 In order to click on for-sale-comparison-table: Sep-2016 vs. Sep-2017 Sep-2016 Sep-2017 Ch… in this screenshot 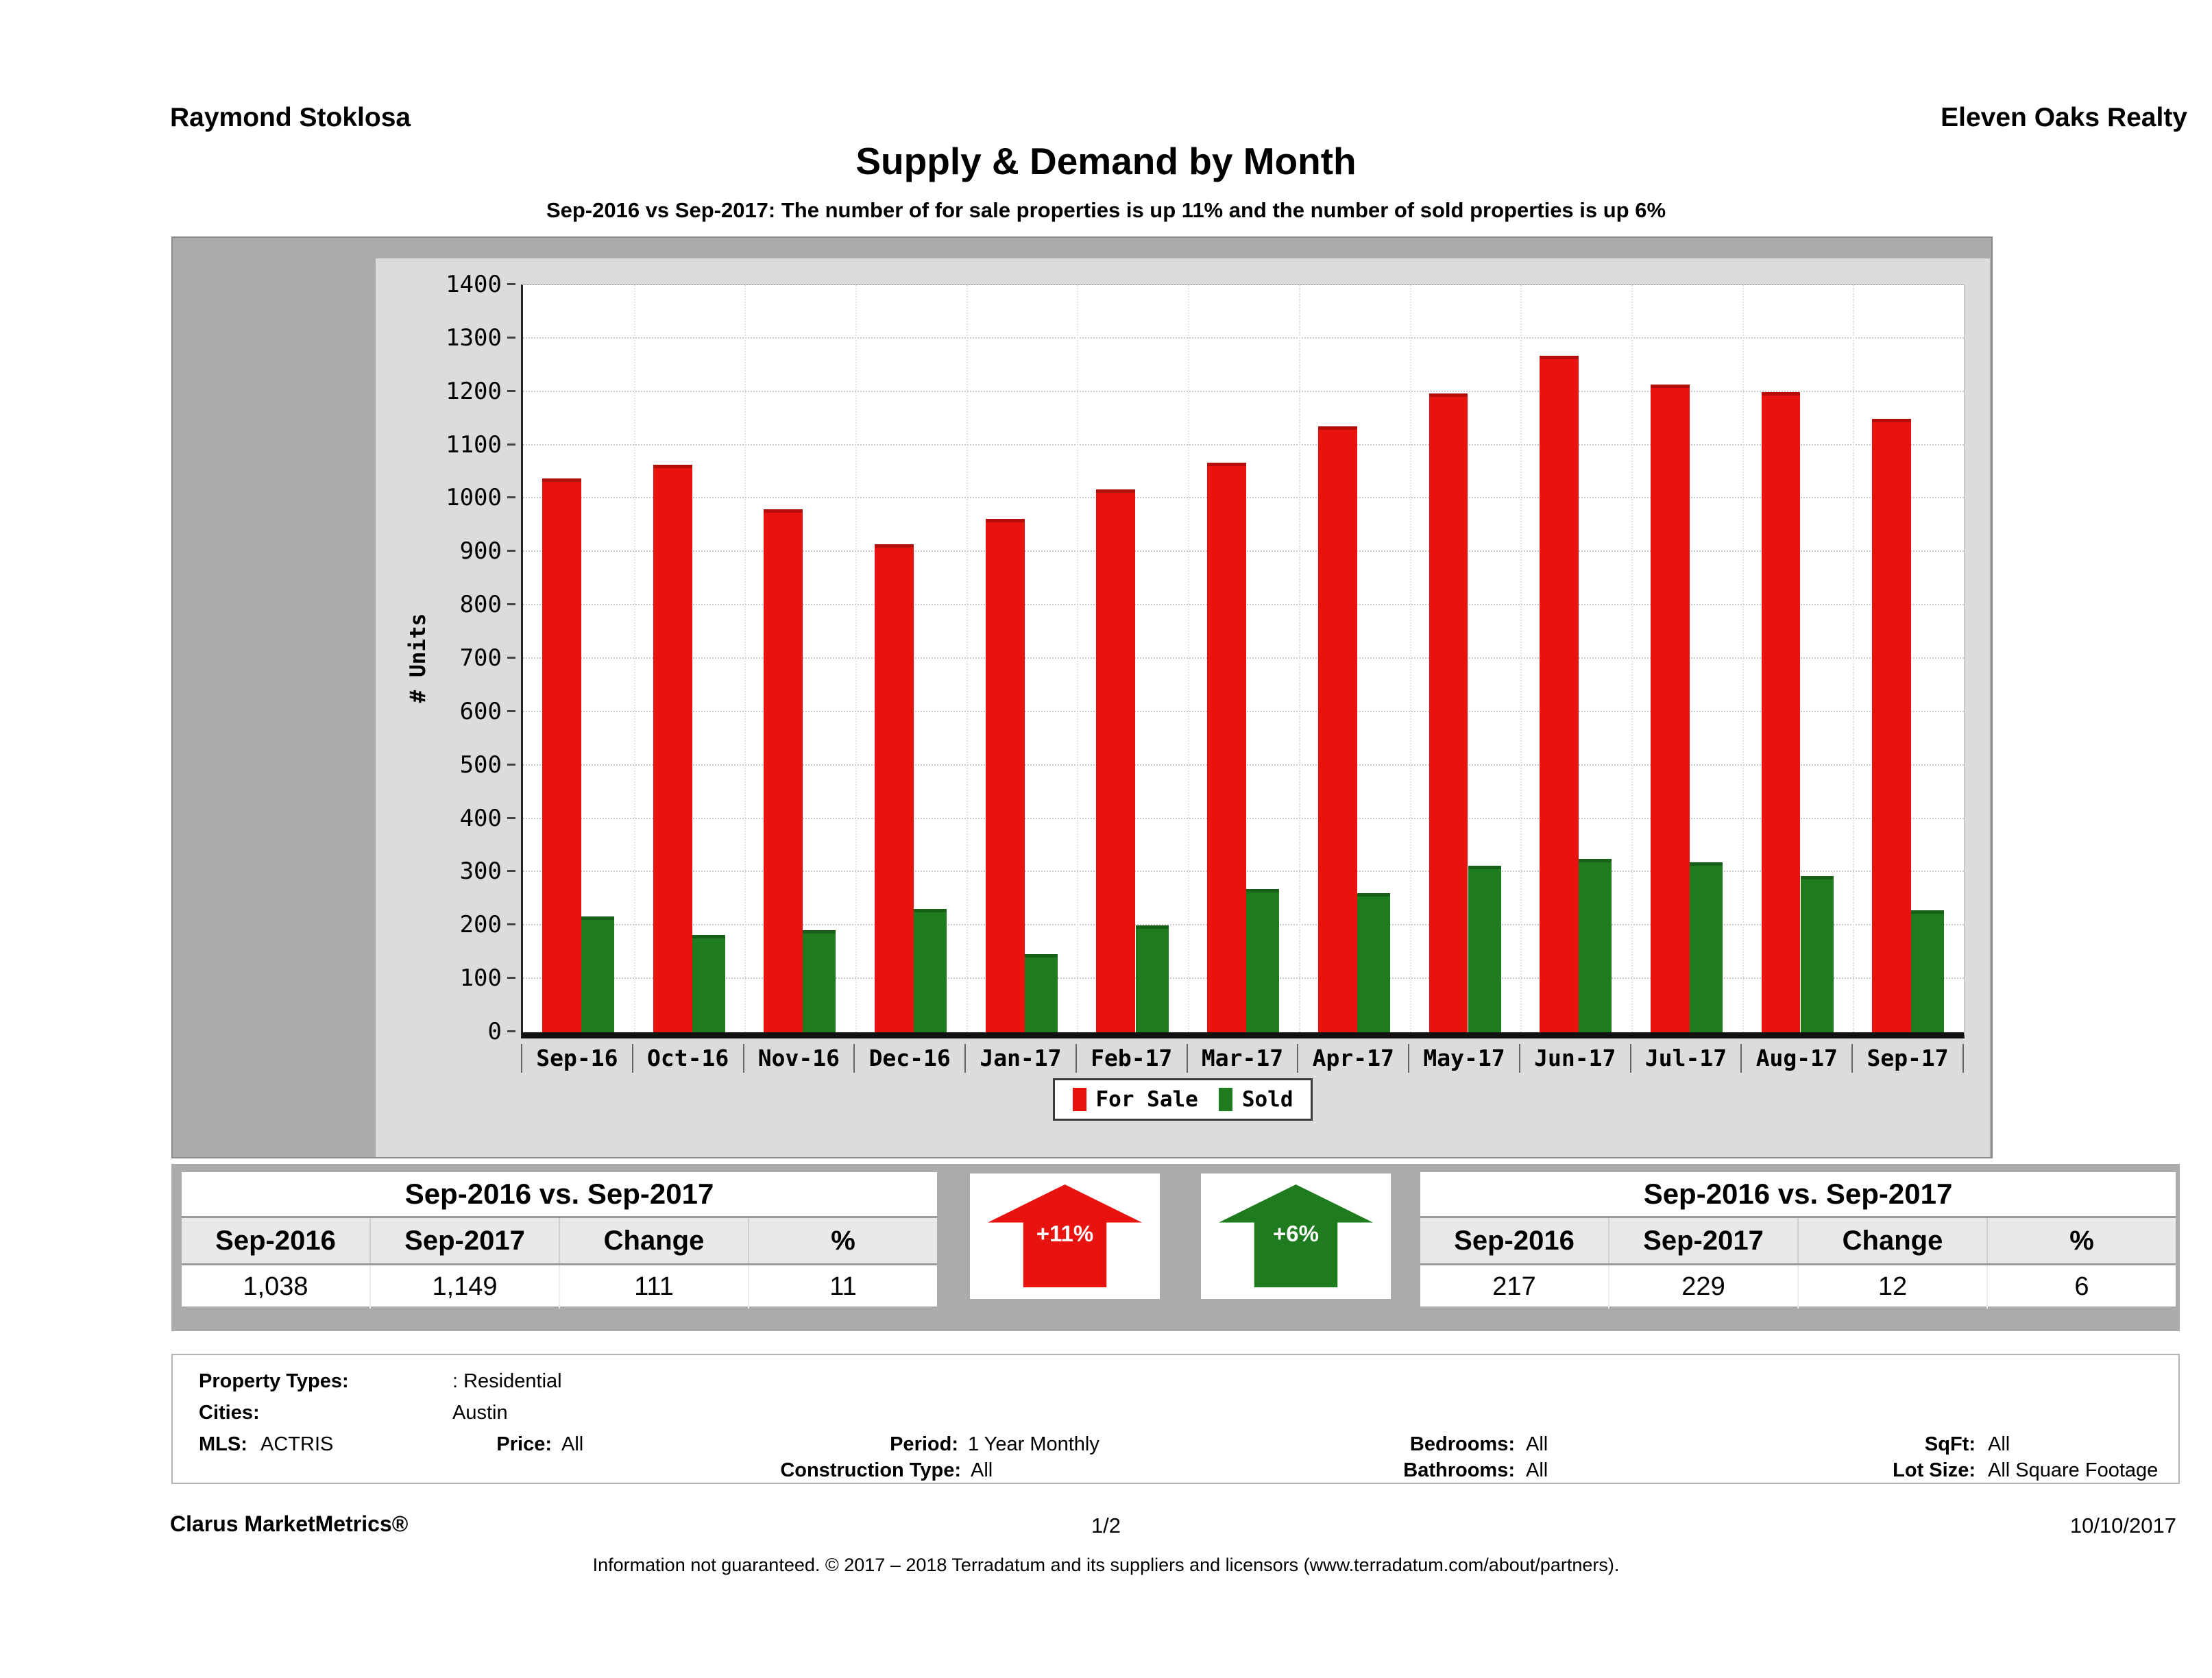, I will do `click(559, 1240)`.